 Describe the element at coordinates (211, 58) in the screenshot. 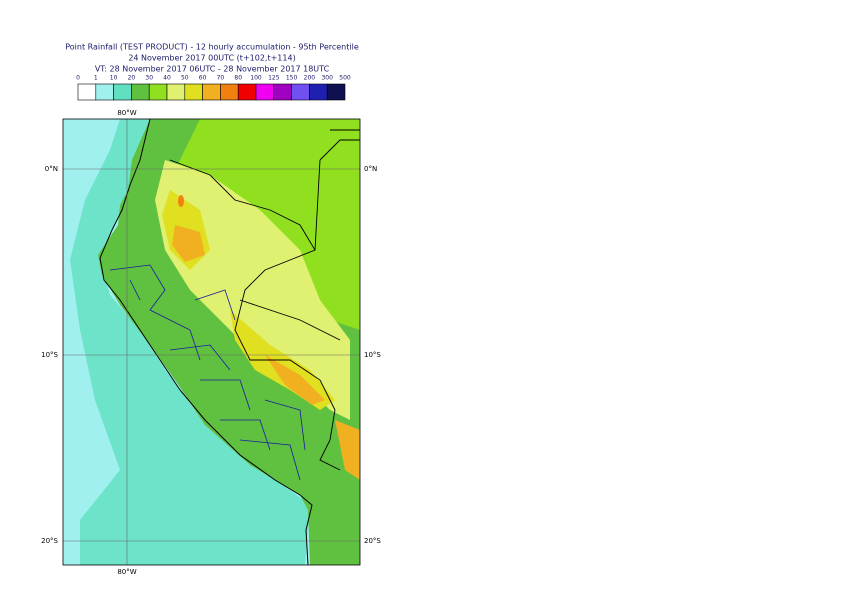

I see `subtitle: 24 November 2017 00UTC (t+102,t+114)` at that location.